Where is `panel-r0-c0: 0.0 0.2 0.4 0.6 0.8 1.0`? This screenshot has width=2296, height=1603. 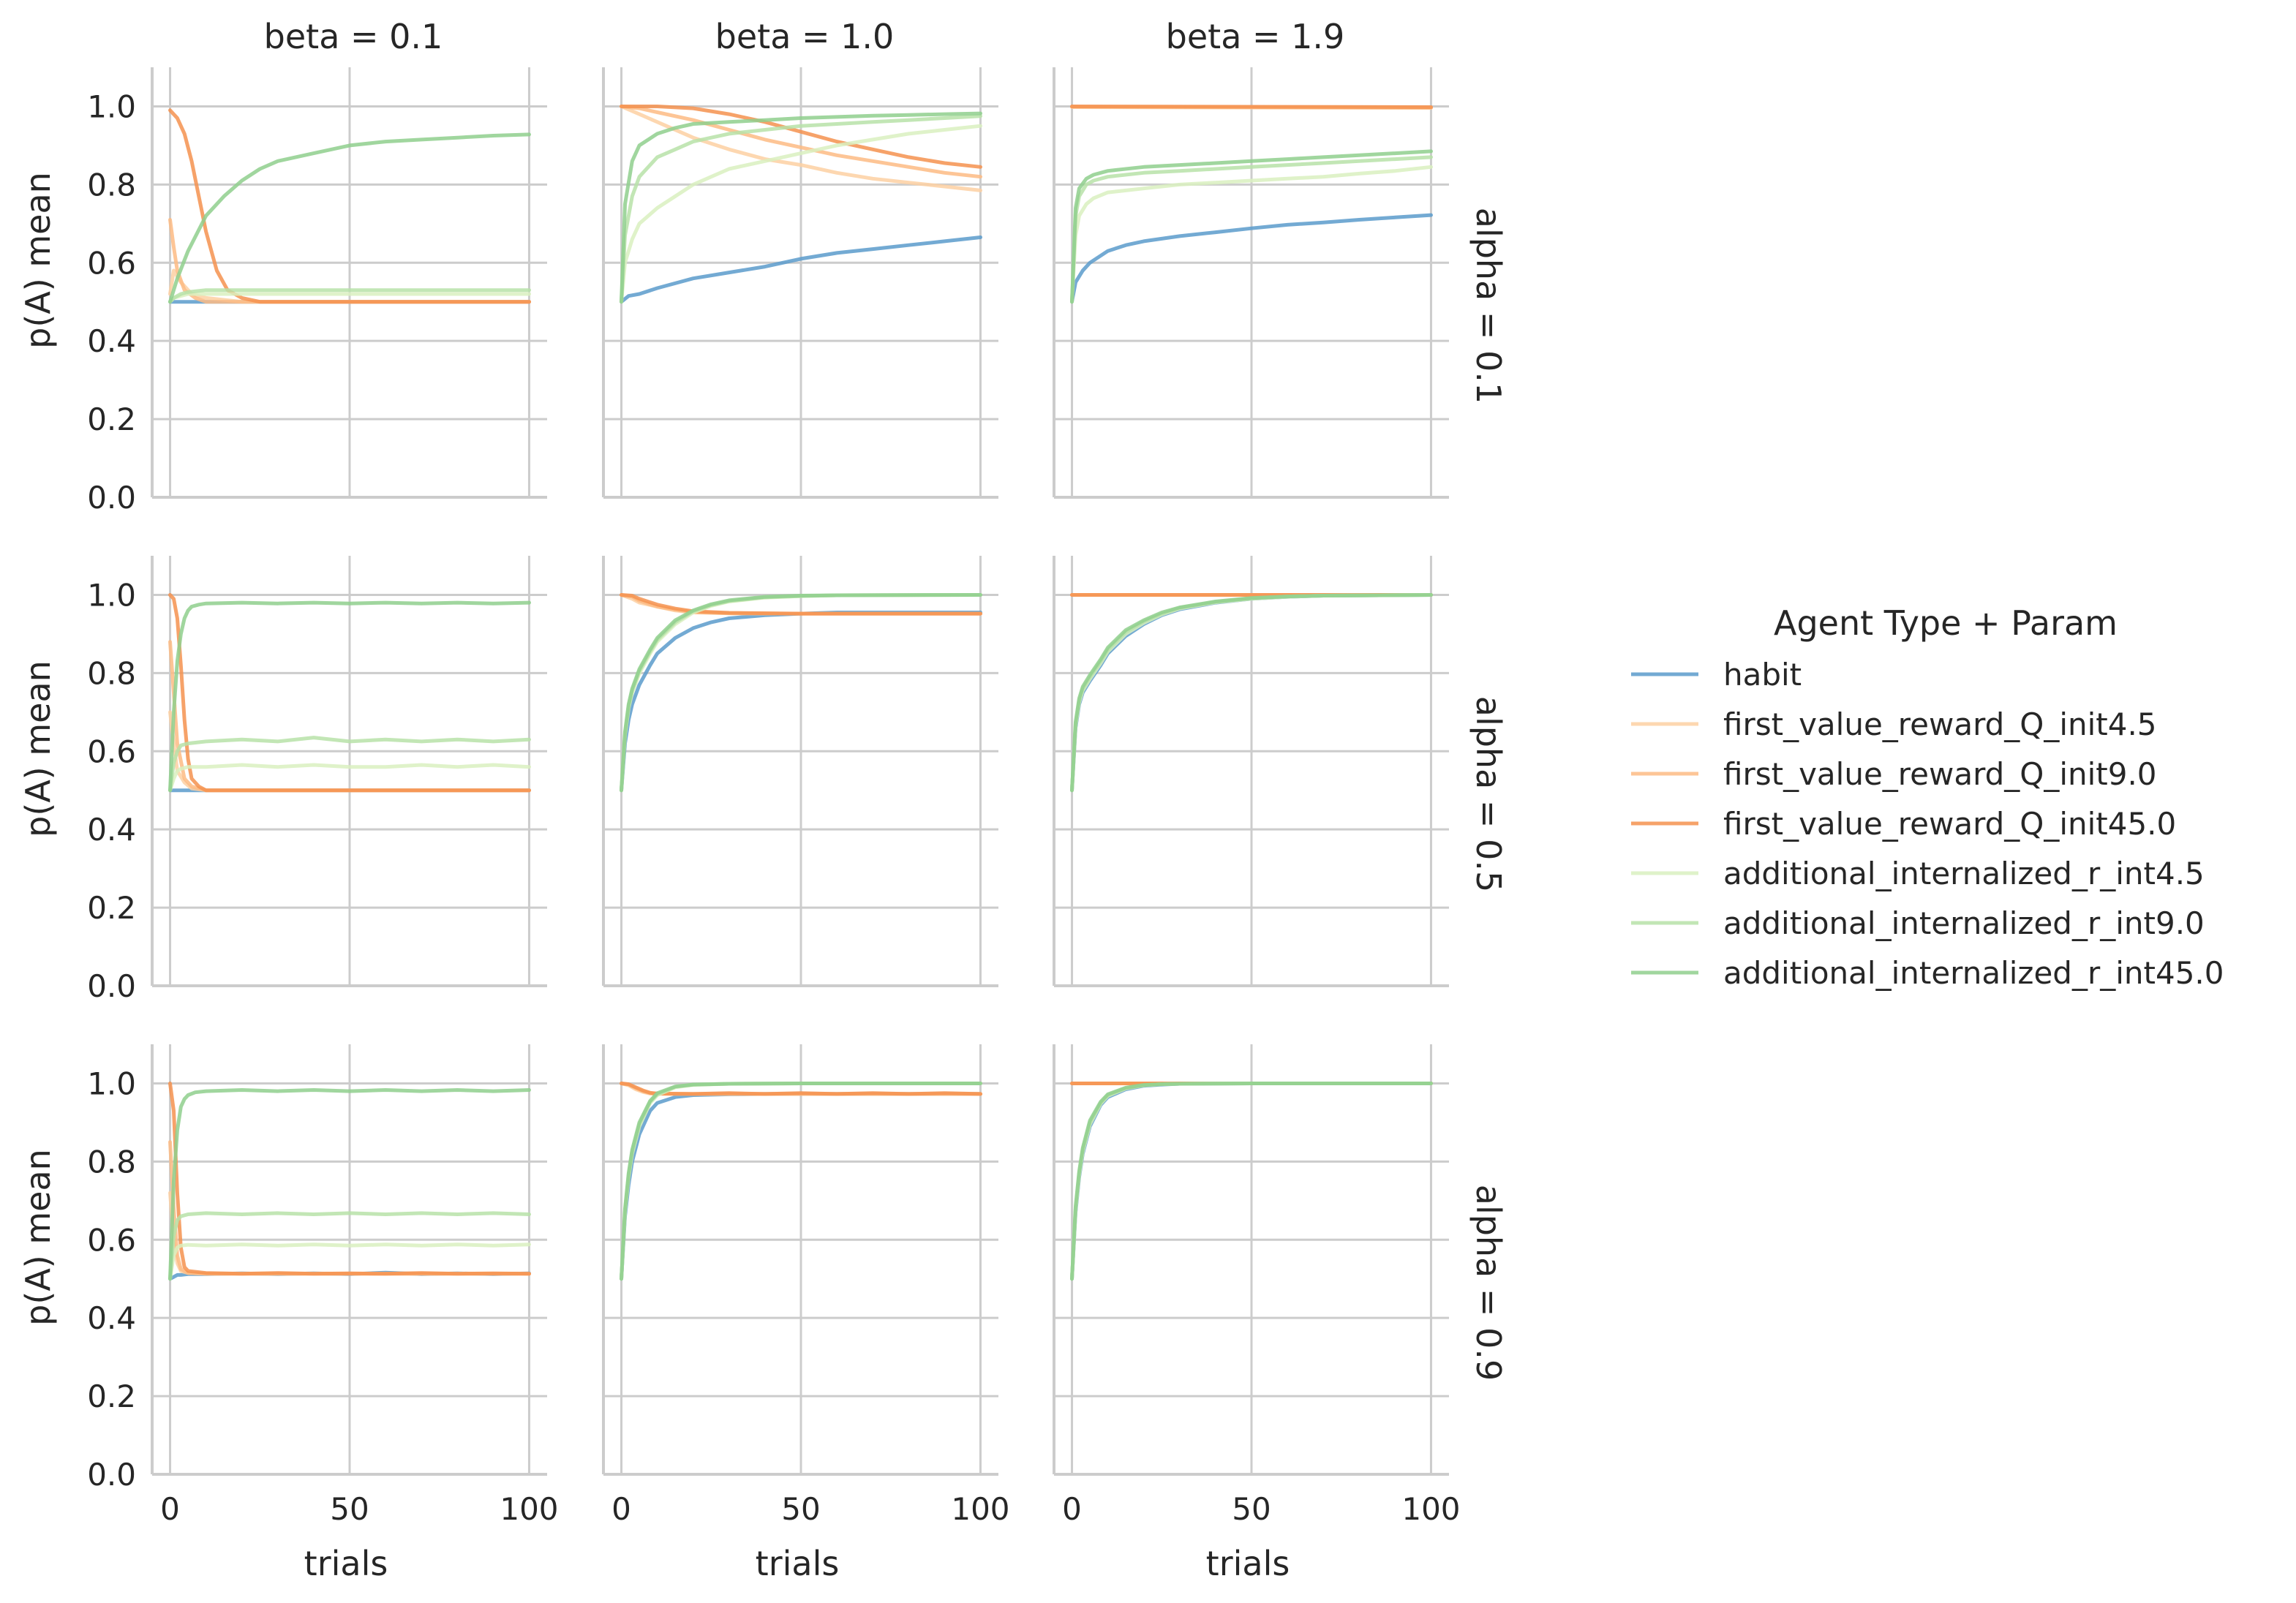 panel-r0-c0: 0.0 0.2 0.4 0.6 0.8 1.0 is located at coordinates (317, 291).